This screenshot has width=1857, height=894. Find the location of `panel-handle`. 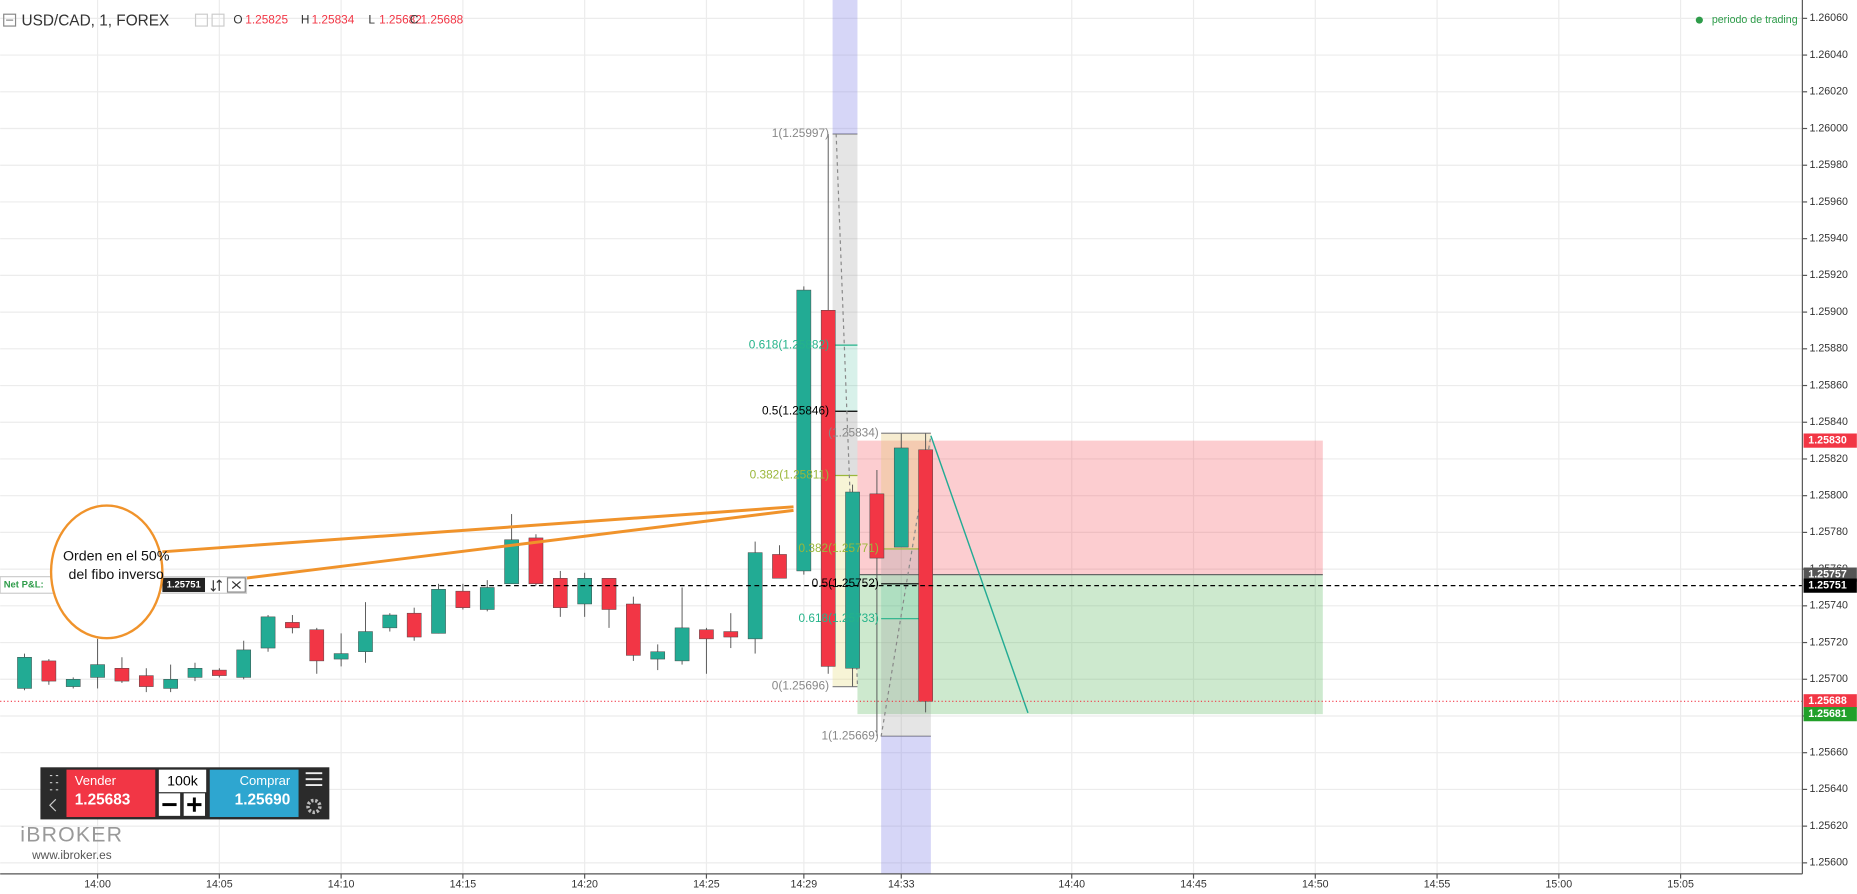

panel-handle is located at coordinates (54, 793).